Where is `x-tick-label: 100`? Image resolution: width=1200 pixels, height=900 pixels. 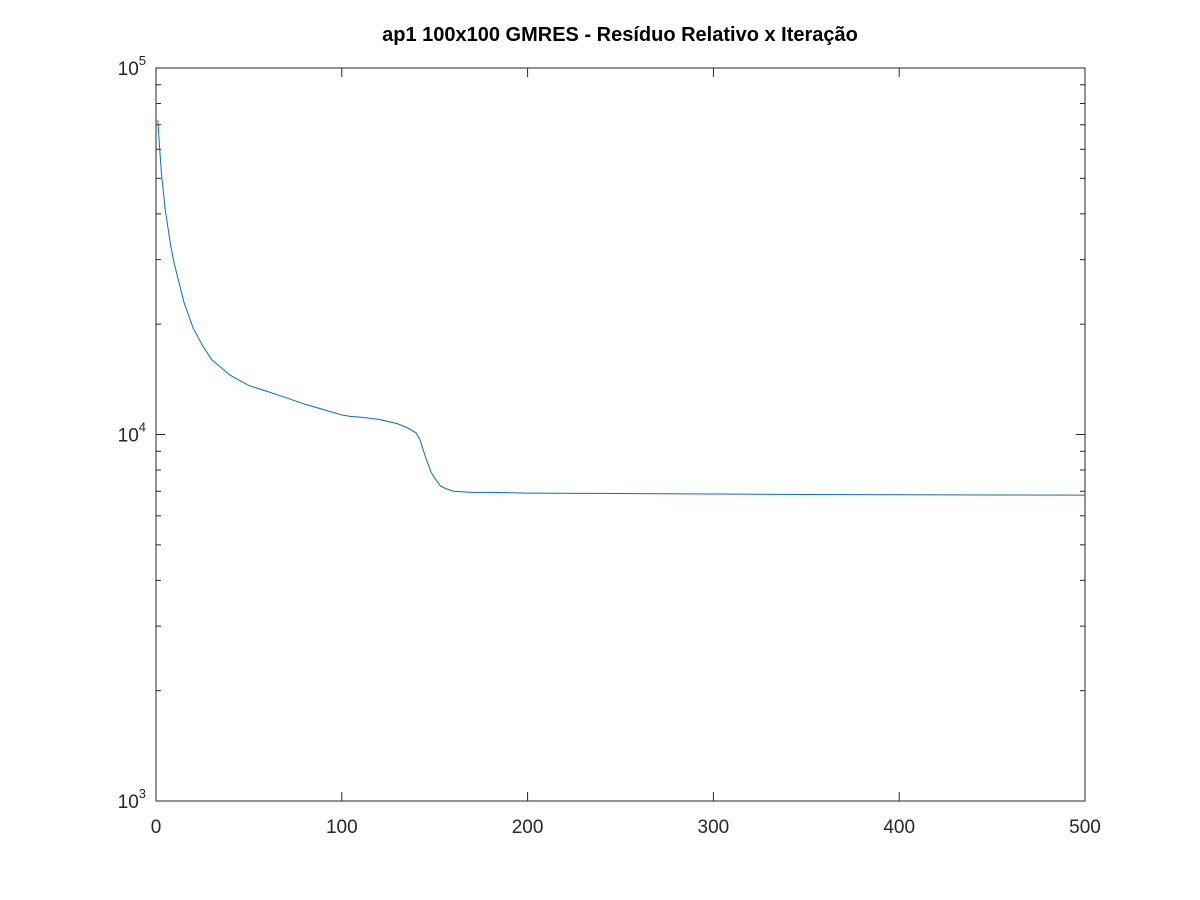 x-tick-label: 100 is located at coordinates (342, 827).